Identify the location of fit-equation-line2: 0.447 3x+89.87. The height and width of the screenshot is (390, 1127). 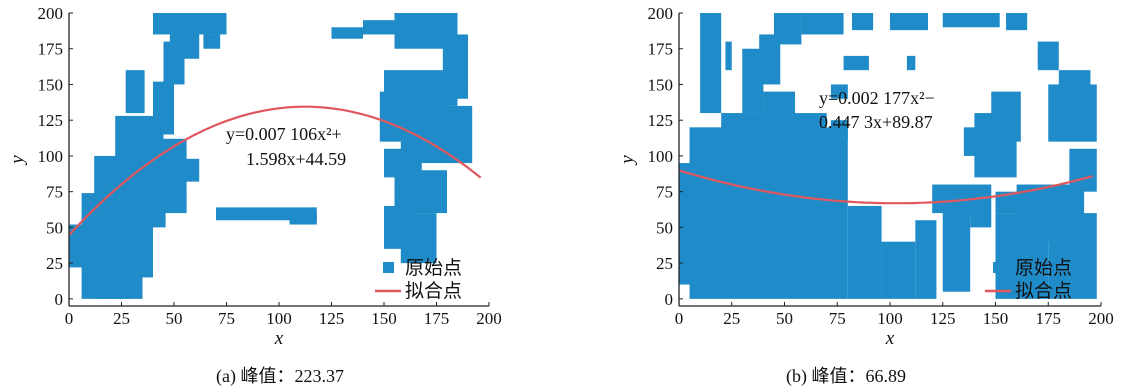
(876, 122).